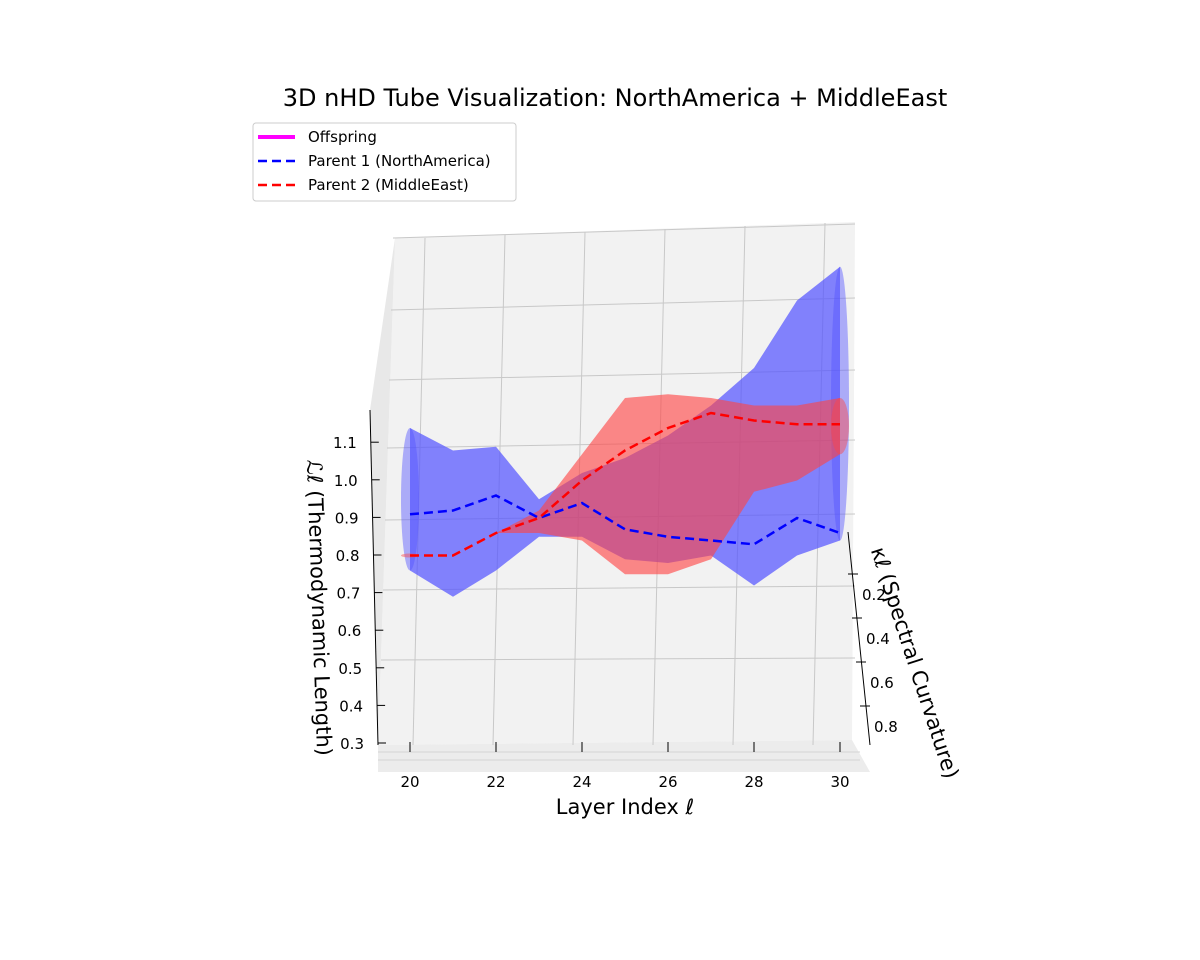 This screenshot has width=1200, height=960. What do you see at coordinates (347, 518) in the screenshot?
I see `z-tick-label: 0.9` at bounding box center [347, 518].